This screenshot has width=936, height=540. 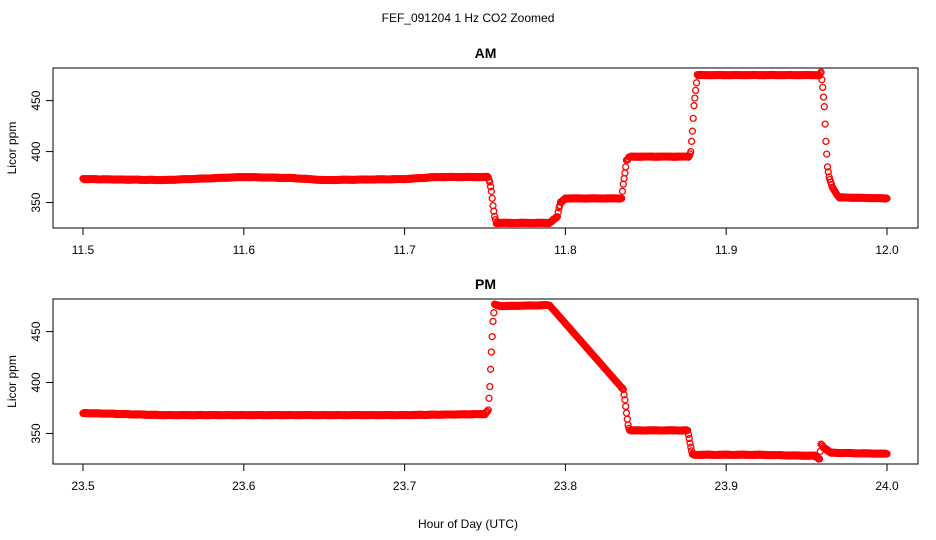 I want to click on am-x-tick-label: 11.7, so click(x=404, y=250).